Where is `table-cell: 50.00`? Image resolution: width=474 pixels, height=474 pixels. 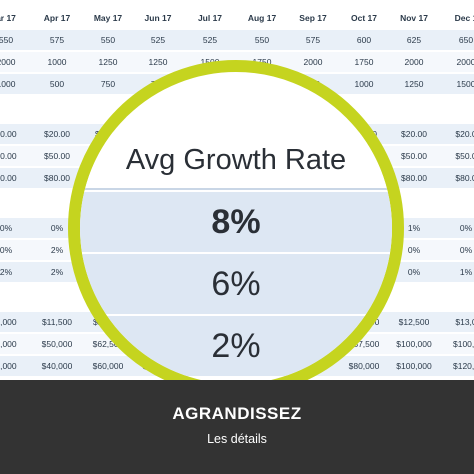 table-cell: 50.00 is located at coordinates (8, 156).